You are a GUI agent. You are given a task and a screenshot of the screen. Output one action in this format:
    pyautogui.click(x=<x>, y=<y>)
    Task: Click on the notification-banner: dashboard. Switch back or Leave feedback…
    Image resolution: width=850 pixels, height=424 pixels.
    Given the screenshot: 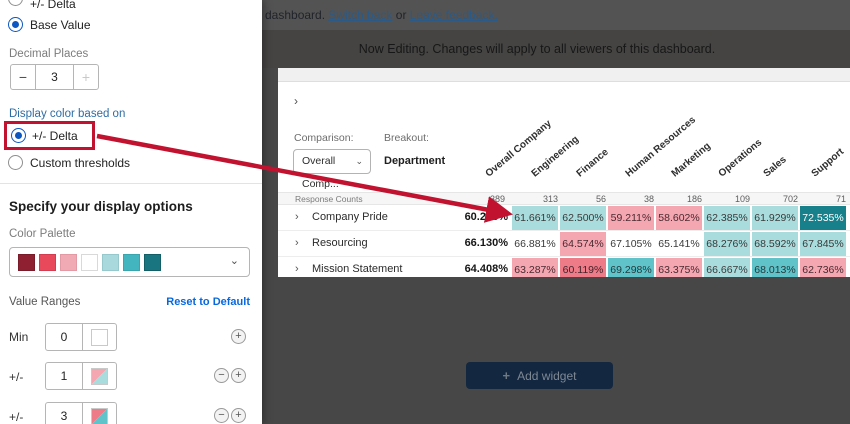 What is the action you would take?
    pyautogui.click(x=556, y=15)
    